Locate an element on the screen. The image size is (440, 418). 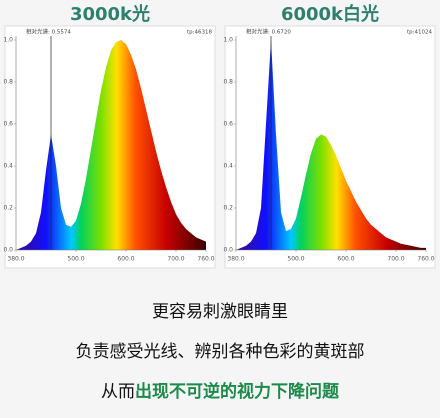
annotation: 相对光谱: 0.6720 is located at coordinates (268, 32).